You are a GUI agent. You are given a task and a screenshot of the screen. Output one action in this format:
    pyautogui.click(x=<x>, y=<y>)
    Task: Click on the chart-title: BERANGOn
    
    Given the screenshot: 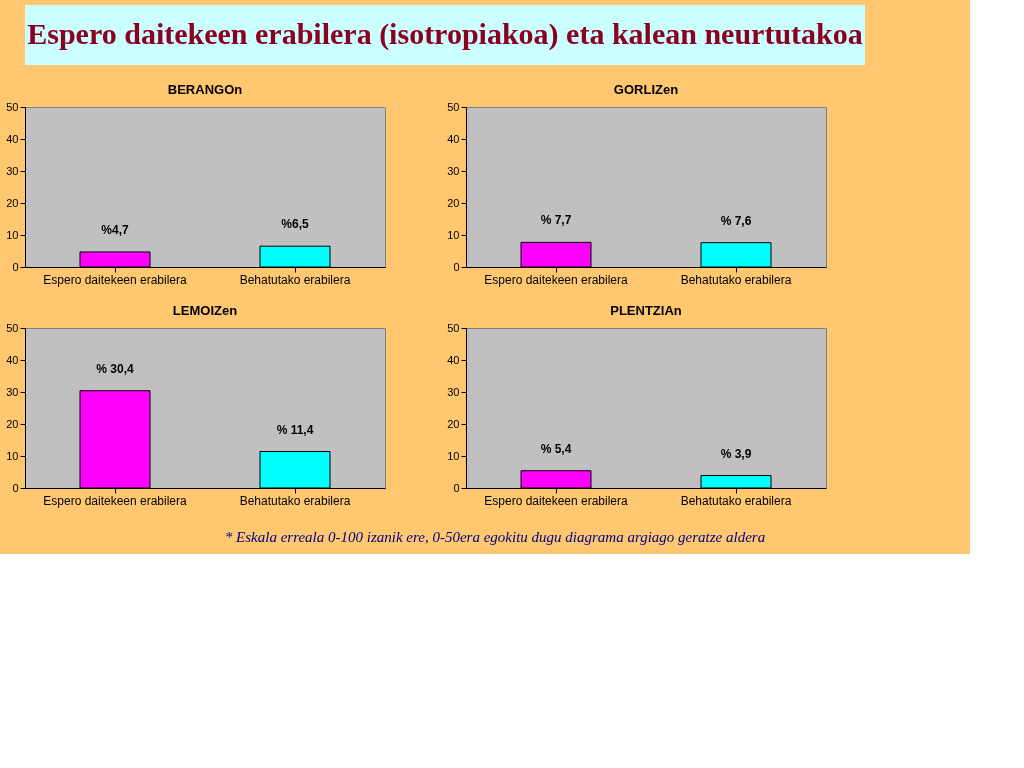 What is the action you would take?
    pyautogui.click(x=205, y=89)
    